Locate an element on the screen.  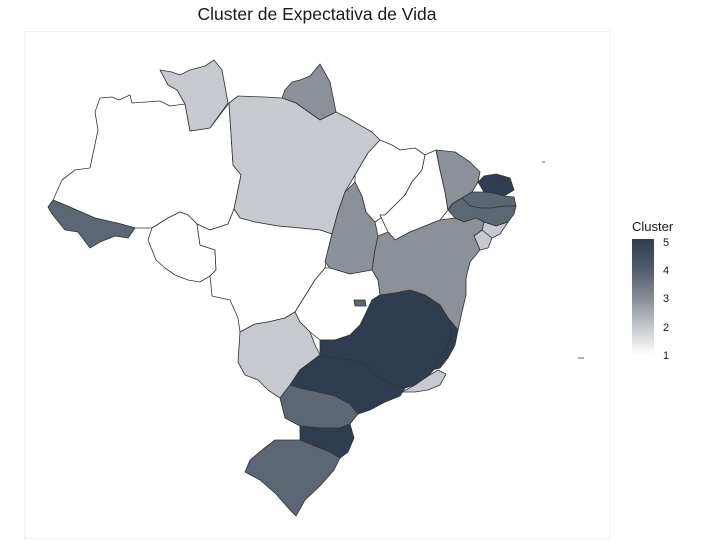
legend-tick-2: 2 is located at coordinates (666, 328).